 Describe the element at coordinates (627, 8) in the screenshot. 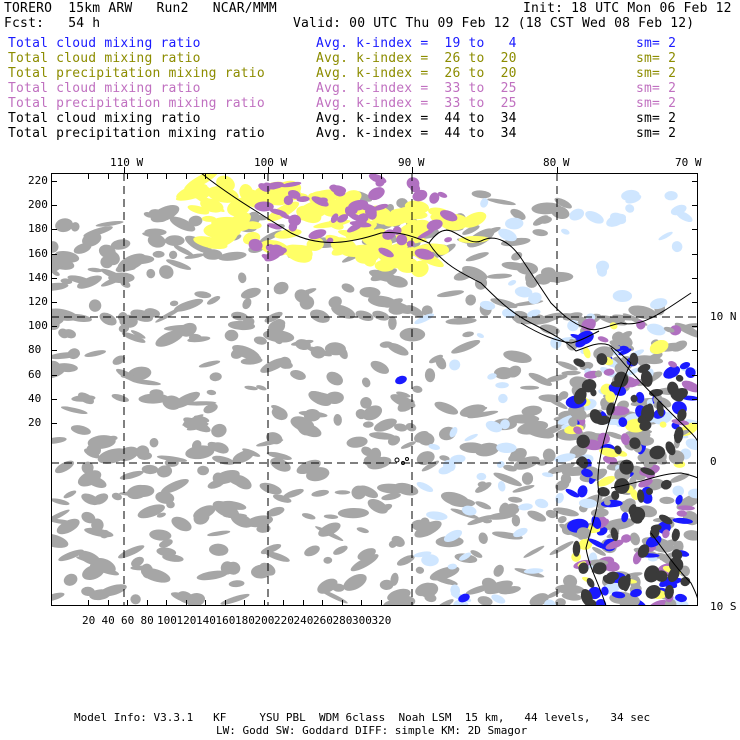

I see `init-time: Init: 18 UTC Mon 06 Feb 12` at that location.